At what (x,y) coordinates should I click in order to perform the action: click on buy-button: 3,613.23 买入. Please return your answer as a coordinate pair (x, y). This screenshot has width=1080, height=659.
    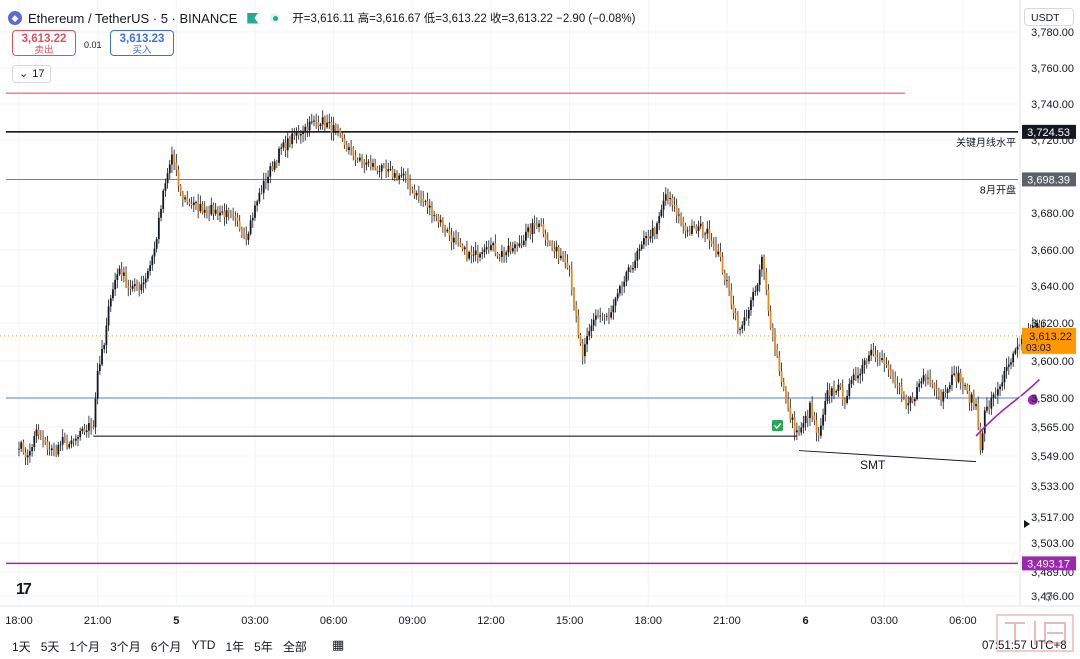
    Looking at the image, I should click on (142, 43).